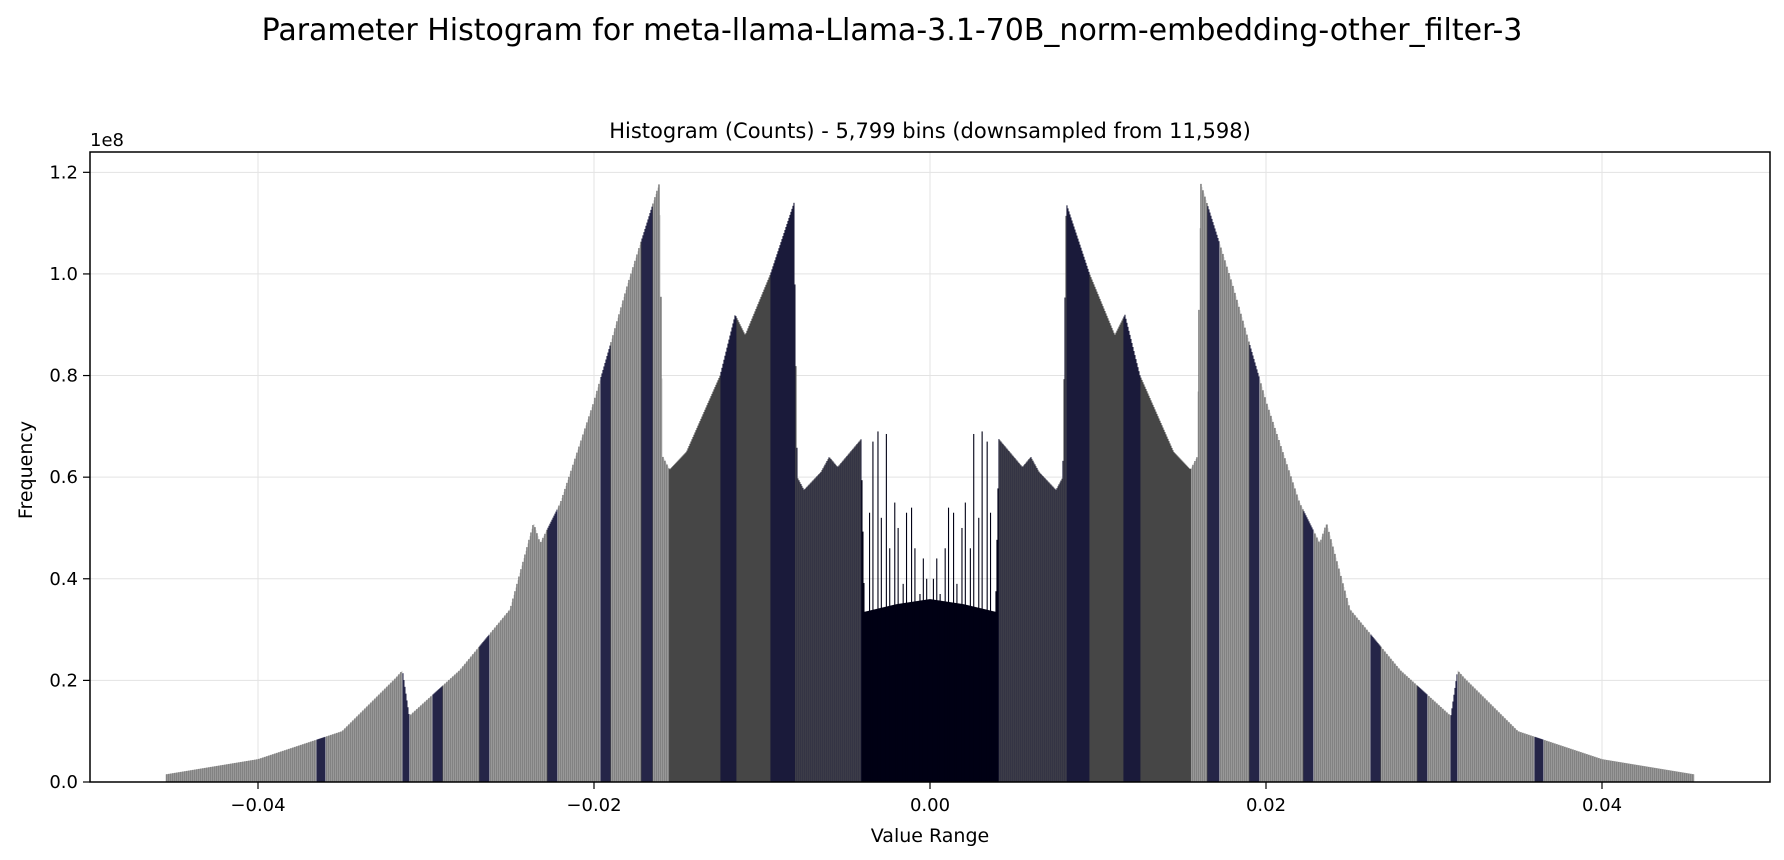  What do you see at coordinates (1266, 805) in the screenshot?
I see `x-tick-label: 0.02` at bounding box center [1266, 805].